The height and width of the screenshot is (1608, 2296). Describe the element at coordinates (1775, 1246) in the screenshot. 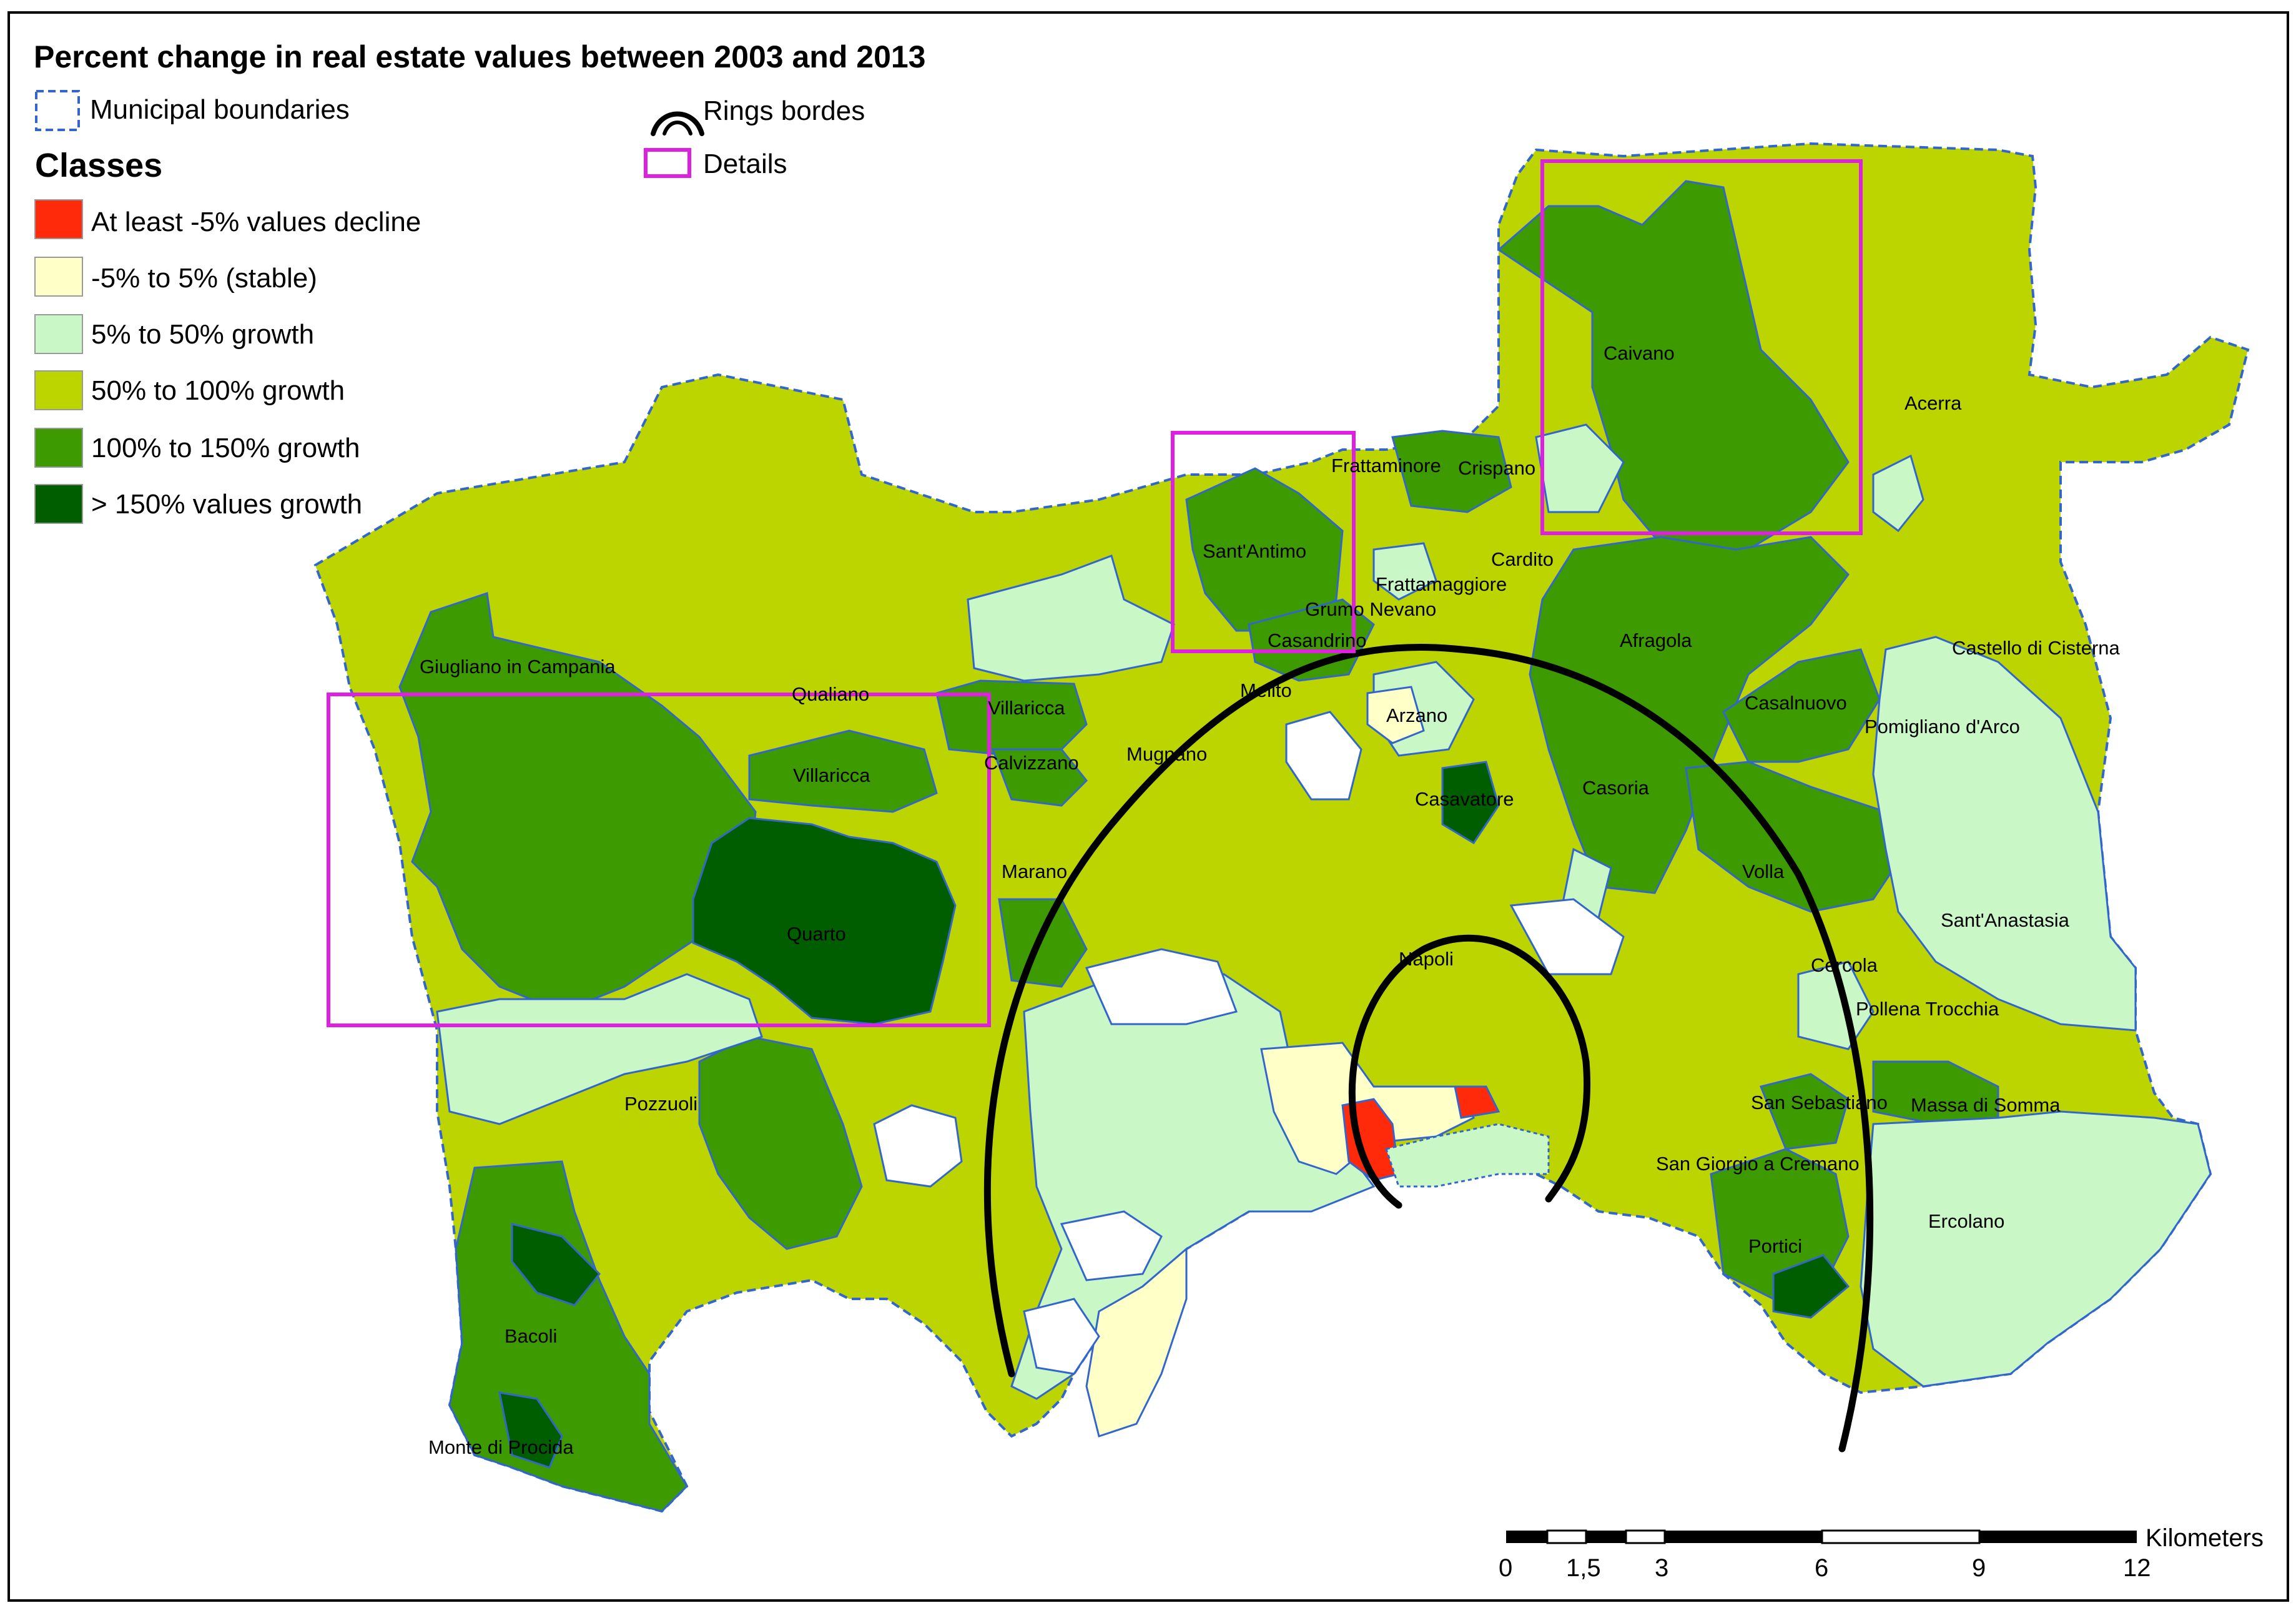

I see `place-label: Portici` at that location.